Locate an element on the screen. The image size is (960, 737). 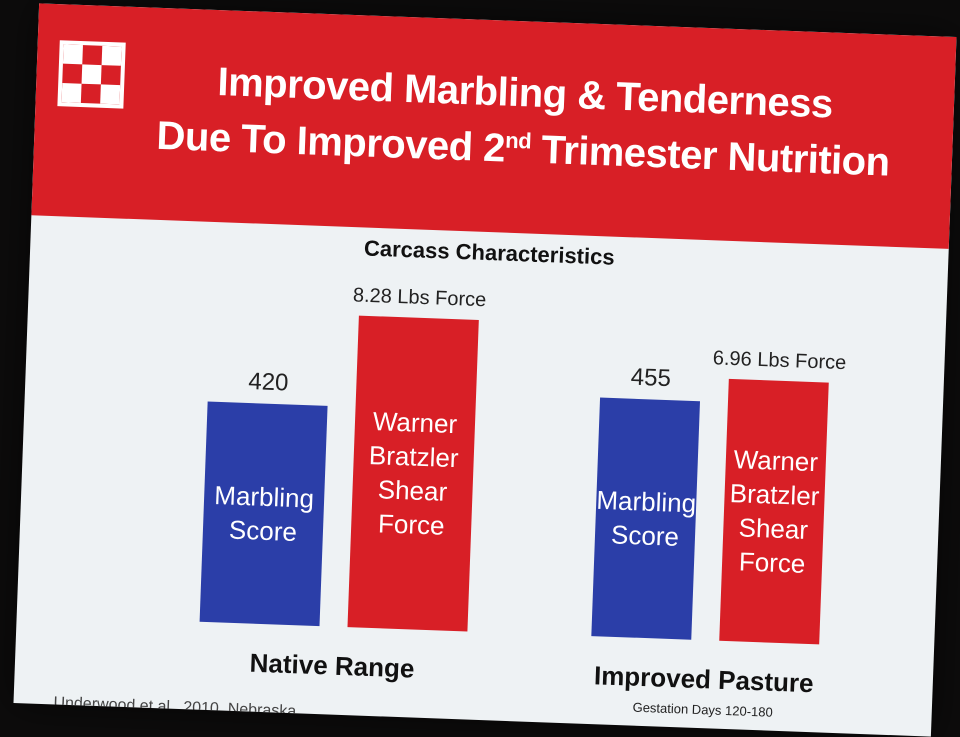
checkerboard-logo-icon is located at coordinates (91, 74).